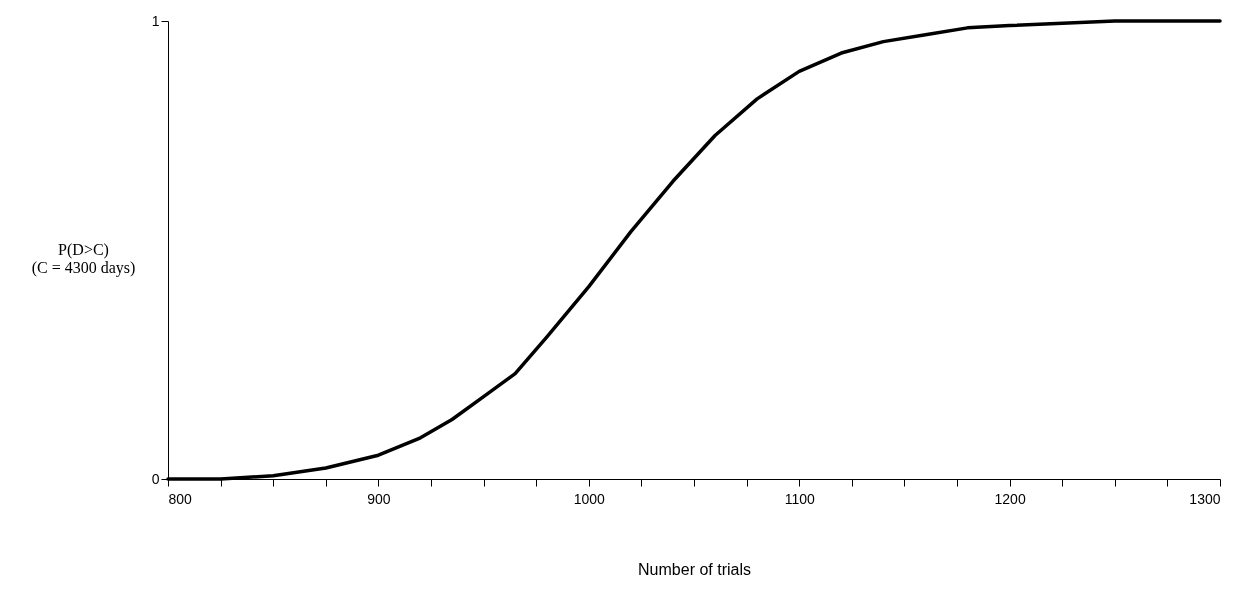  I want to click on x-tick-label: 1000, so click(589, 498).